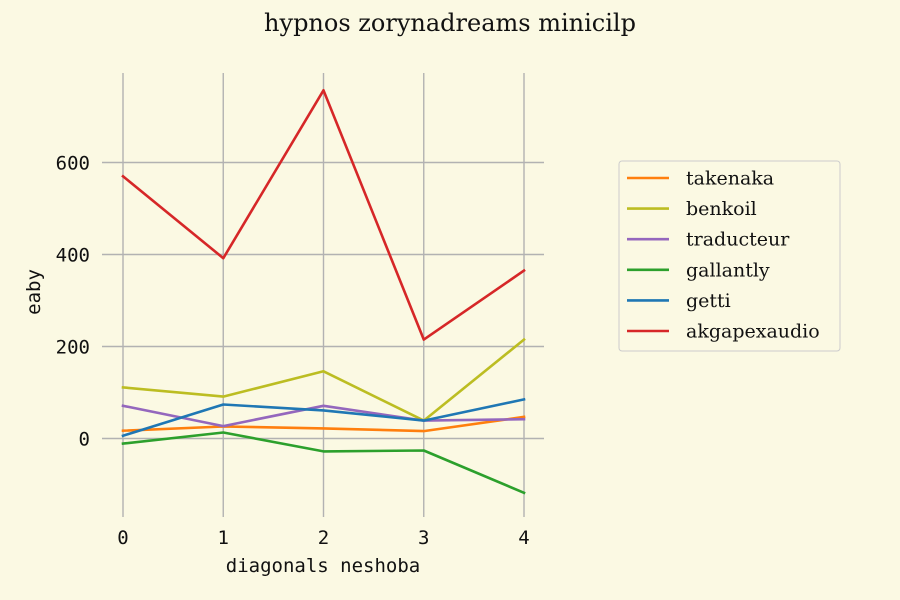 The width and height of the screenshot is (900, 600). Describe the element at coordinates (730, 179) in the screenshot. I see `legend-label: takenaka` at that location.